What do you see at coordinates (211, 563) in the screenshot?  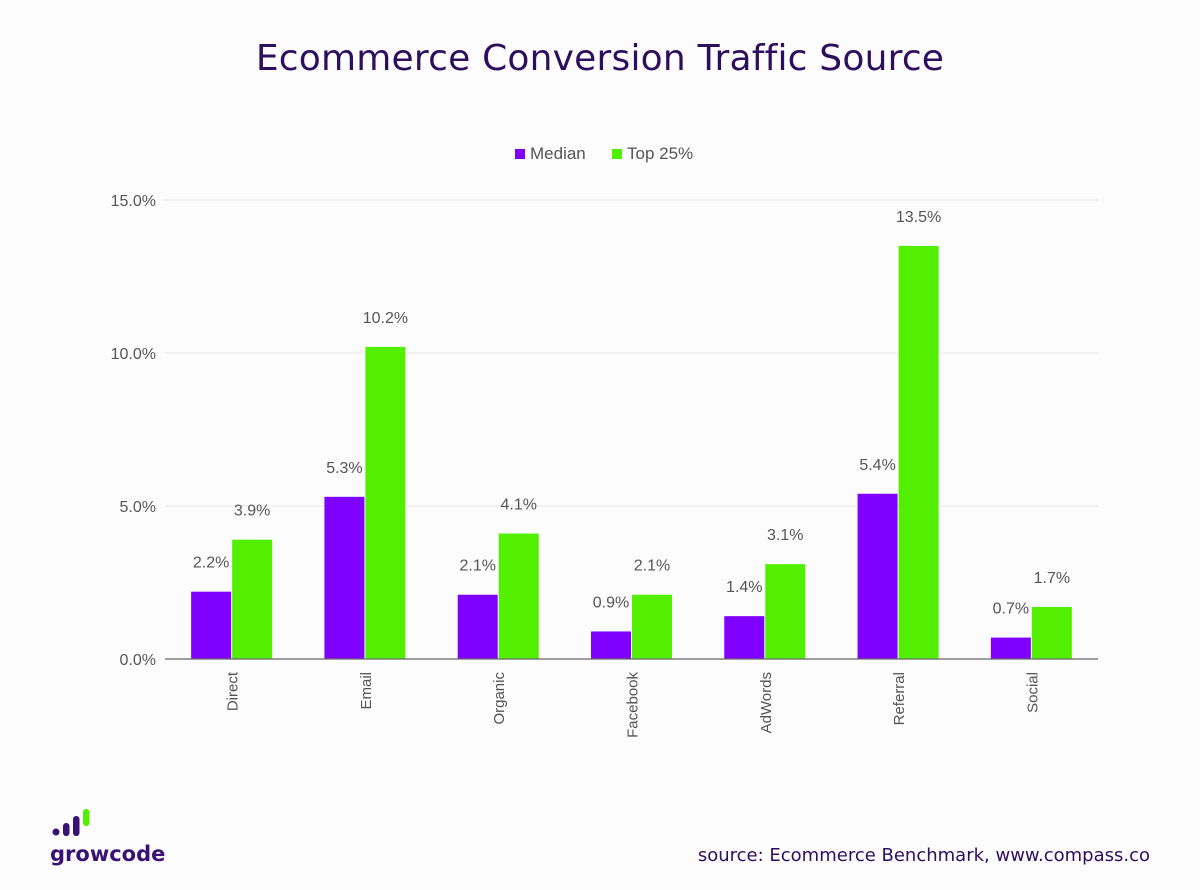 I see `data-label: 2.2%` at bounding box center [211, 563].